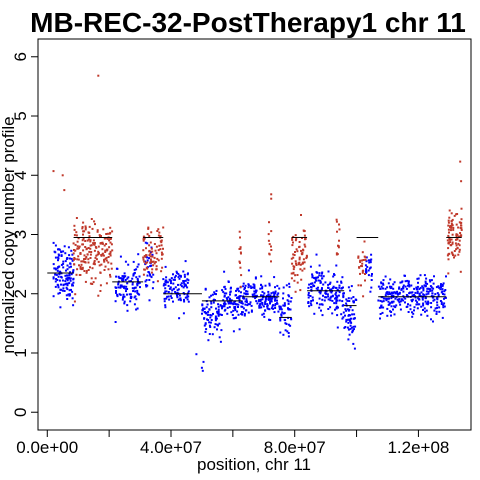  I want to click on y-tick-label: 1, so click(20, 352).